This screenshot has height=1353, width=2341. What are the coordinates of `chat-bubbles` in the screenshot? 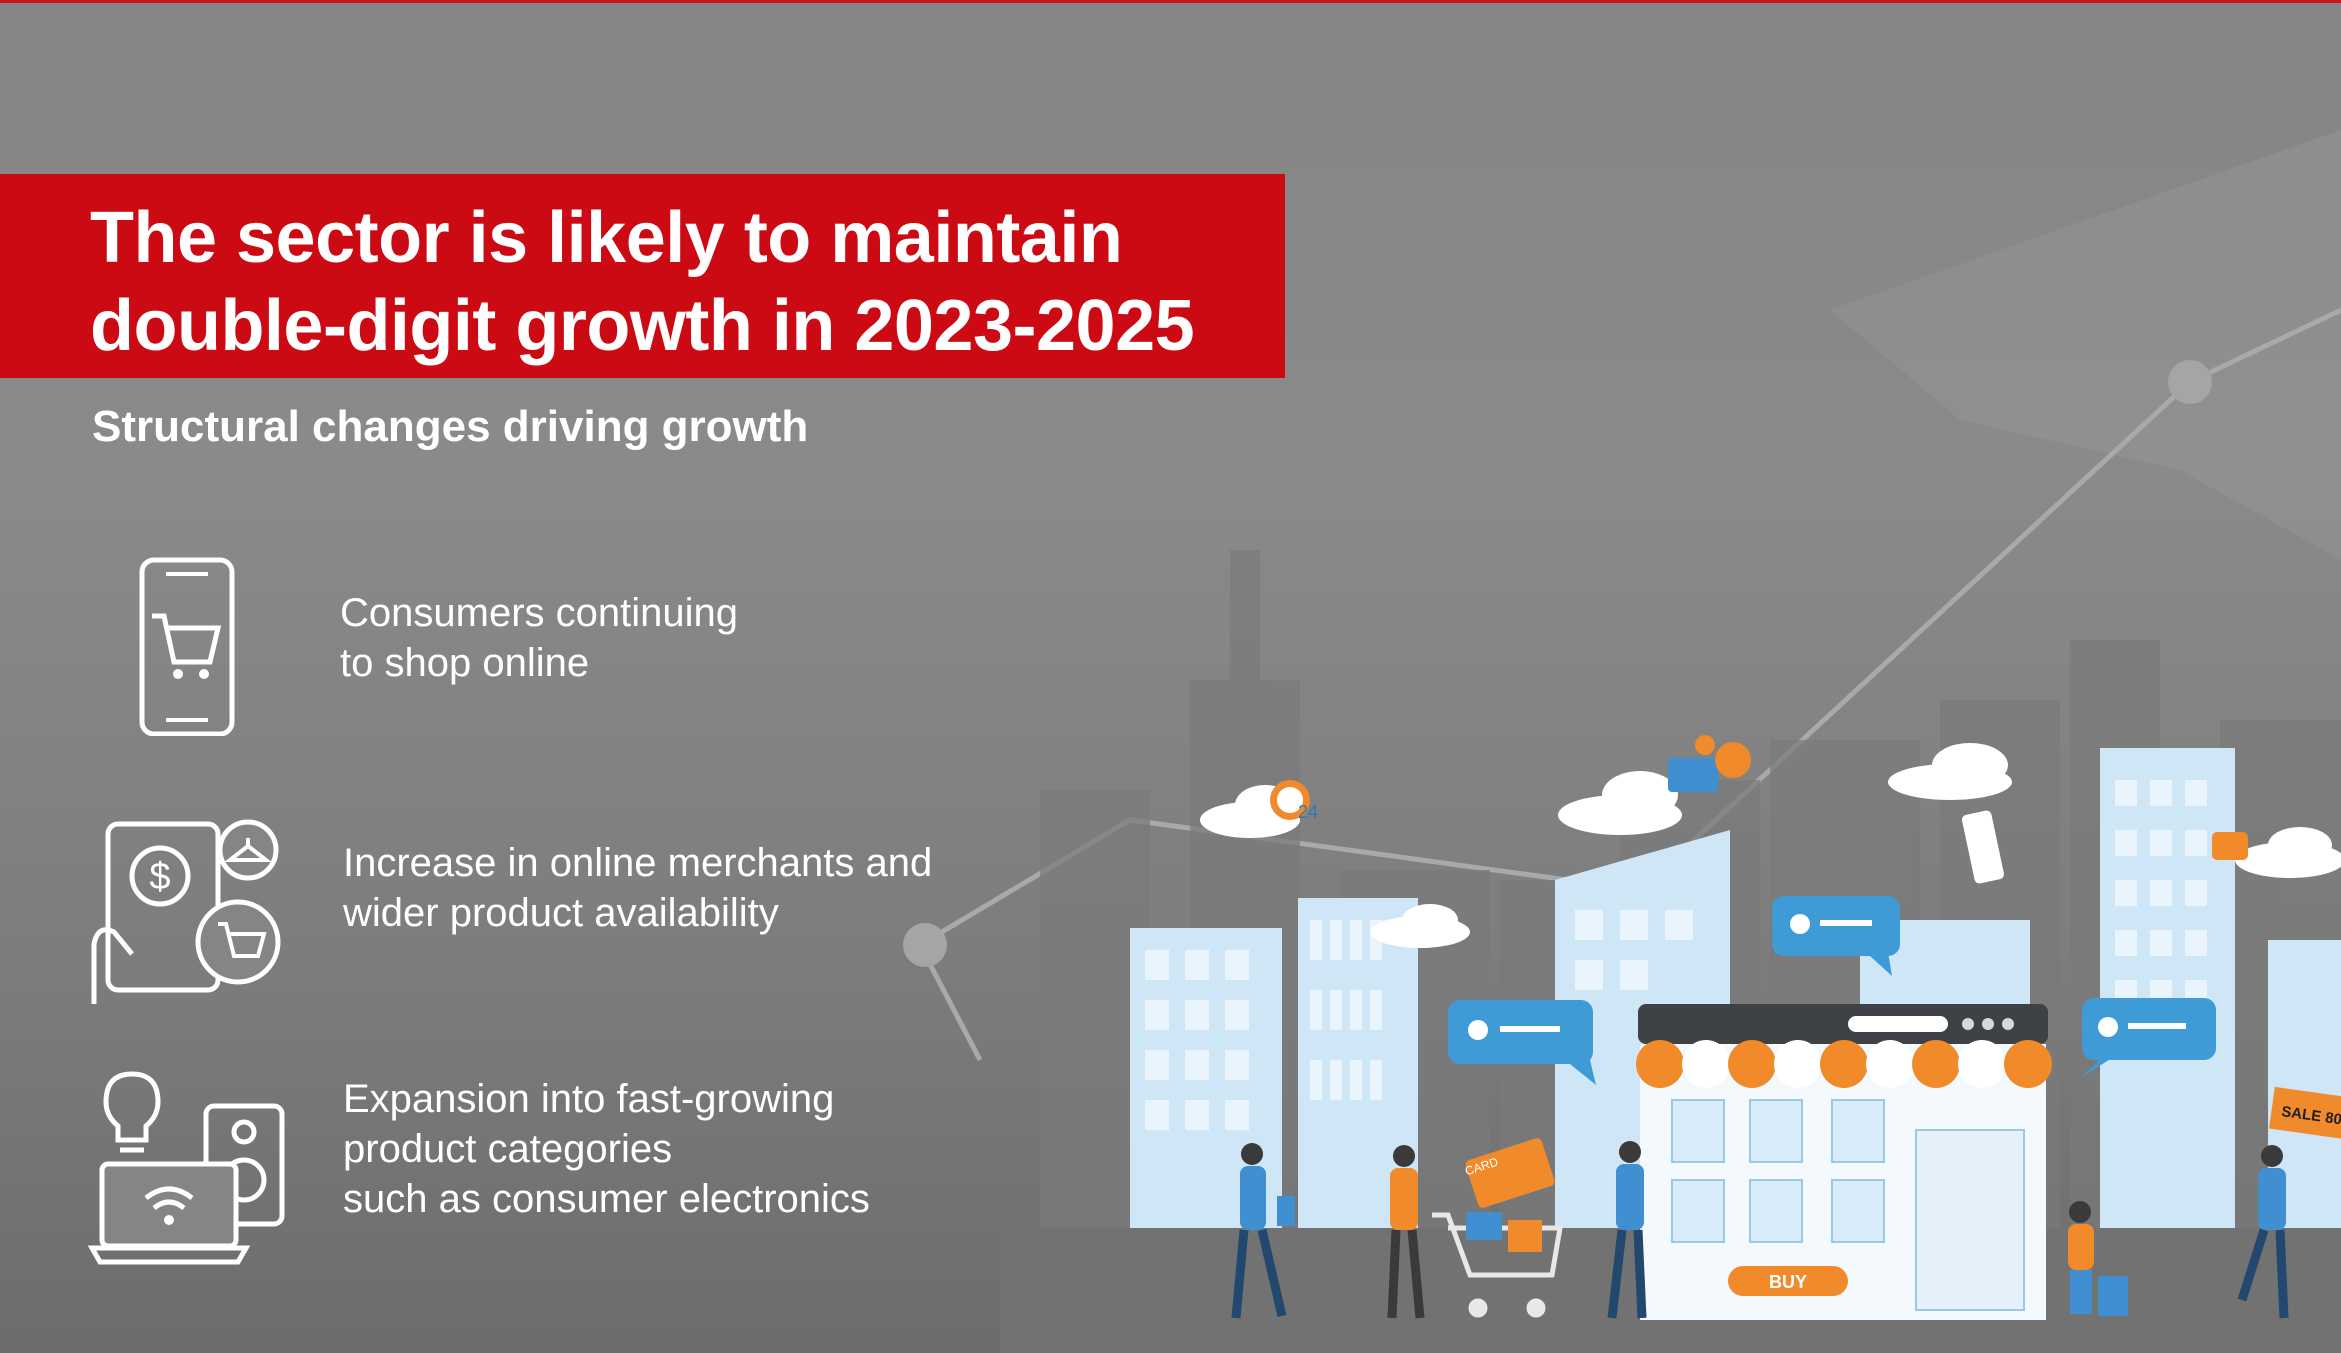 It's located at (1832, 990).